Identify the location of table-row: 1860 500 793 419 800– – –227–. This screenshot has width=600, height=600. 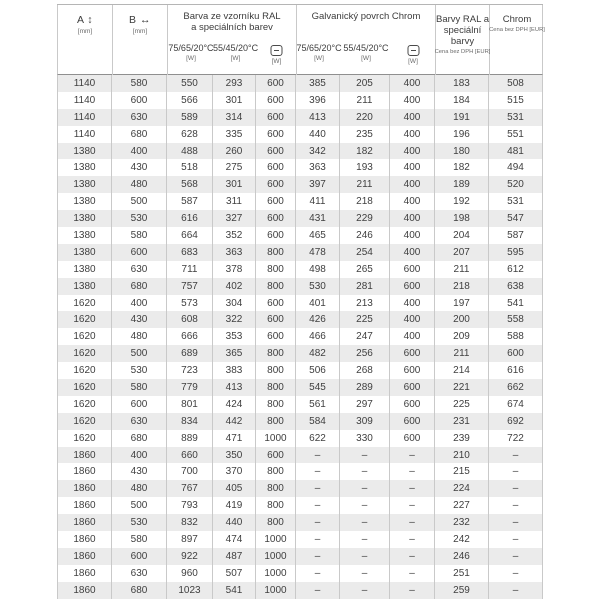
(300, 506).